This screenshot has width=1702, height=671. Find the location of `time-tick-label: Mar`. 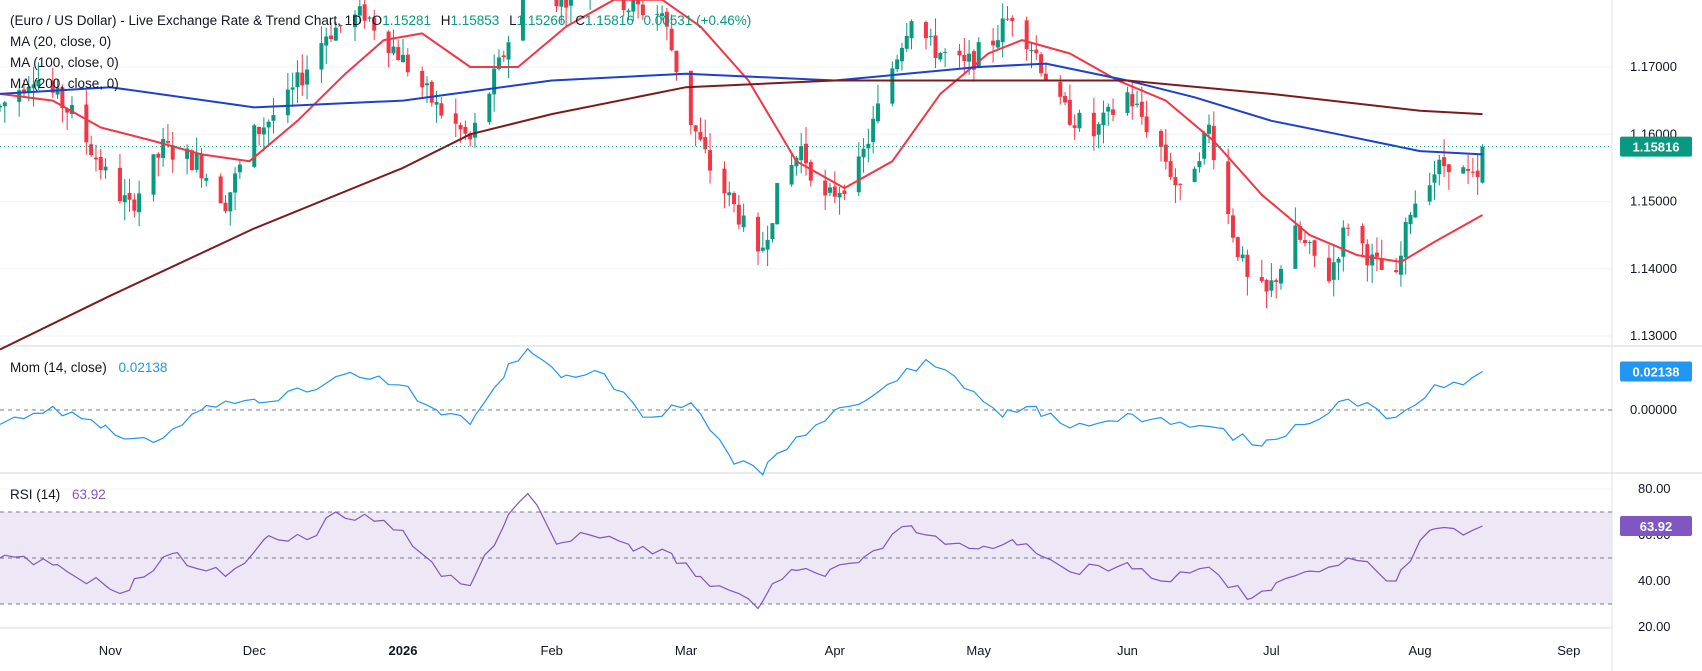

time-tick-label: Mar is located at coordinates (686, 650).